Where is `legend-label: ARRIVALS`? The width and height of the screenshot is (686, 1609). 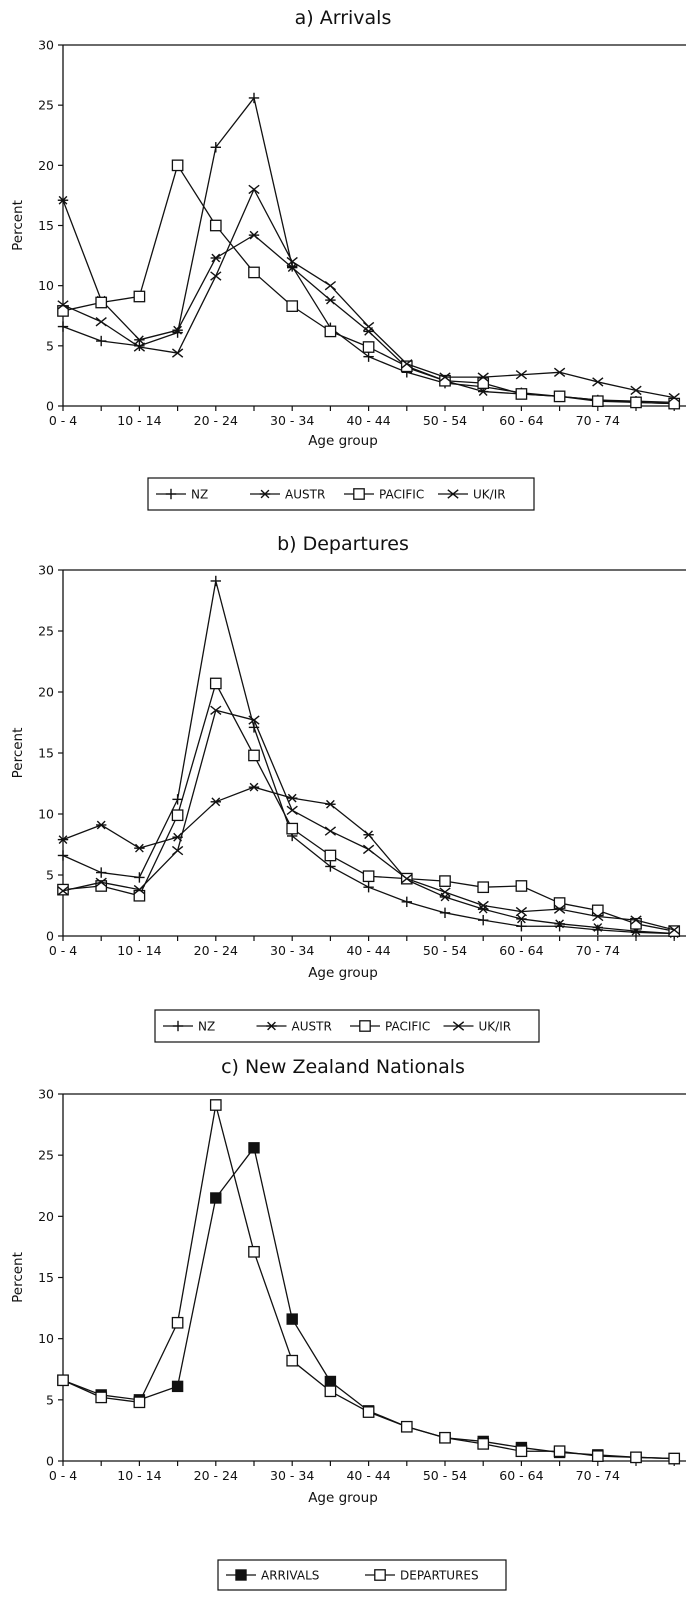 legend-label: ARRIVALS is located at coordinates (290, 1575).